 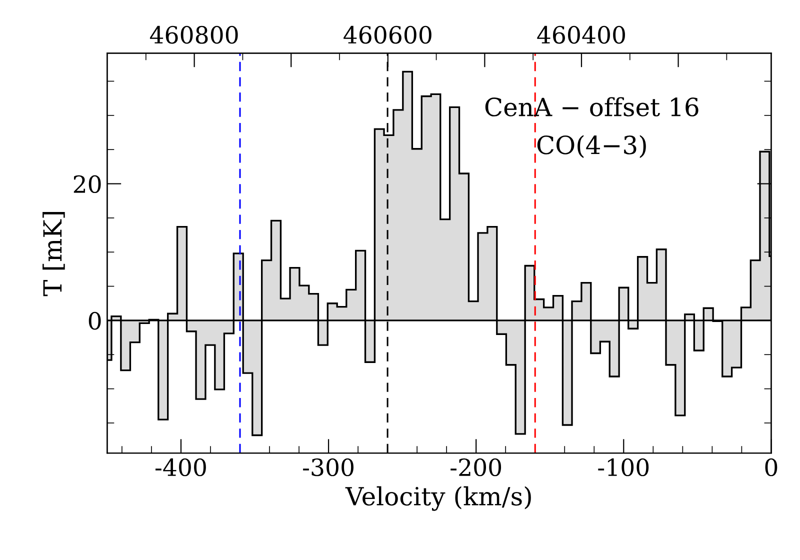 What do you see at coordinates (328, 467) in the screenshot?
I see `x-tick-label: -300` at bounding box center [328, 467].